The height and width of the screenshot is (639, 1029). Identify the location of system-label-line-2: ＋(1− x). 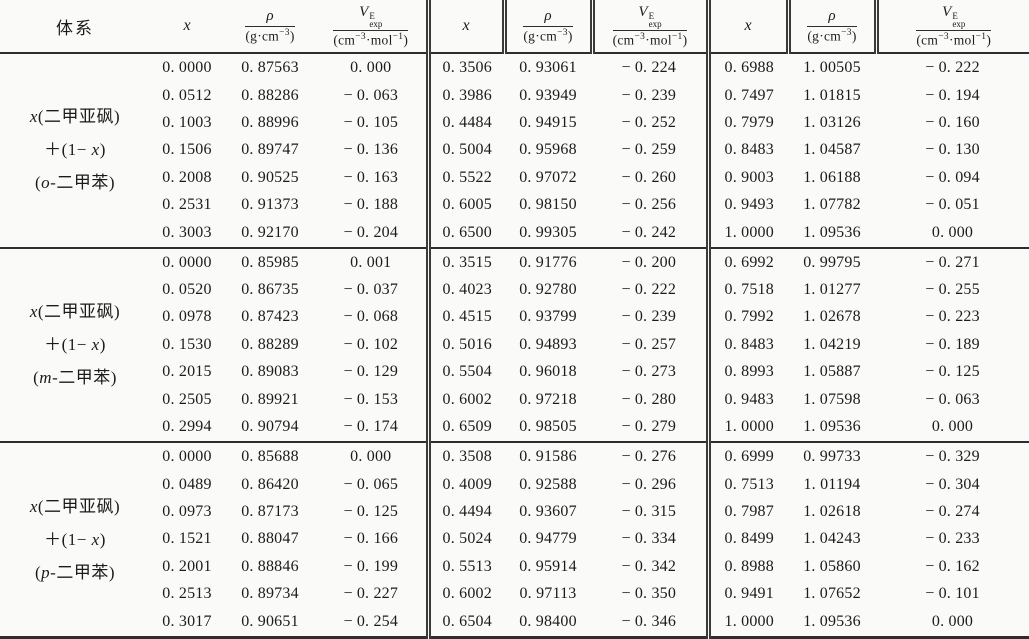
(75, 150).